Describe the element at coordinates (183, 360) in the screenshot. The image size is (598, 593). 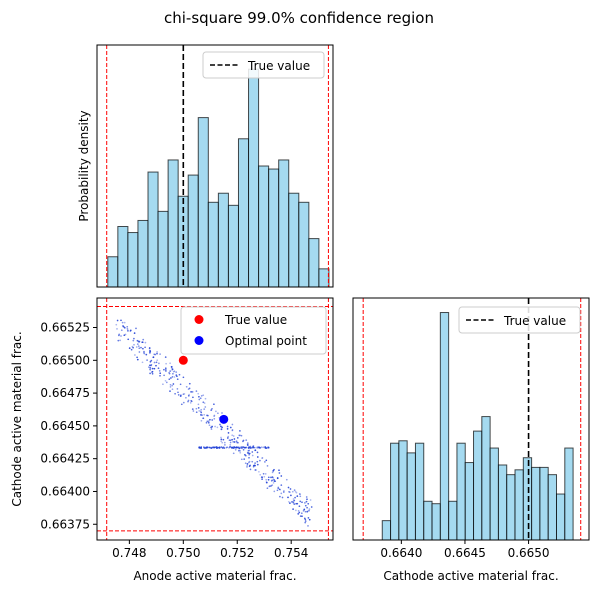
I see `true-value-marker` at that location.